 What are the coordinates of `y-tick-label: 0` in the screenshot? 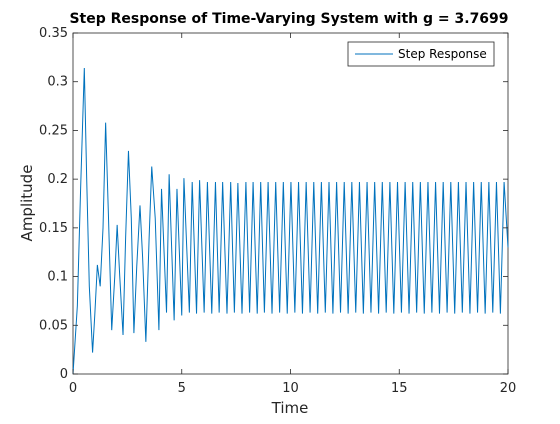 It's located at (64, 374).